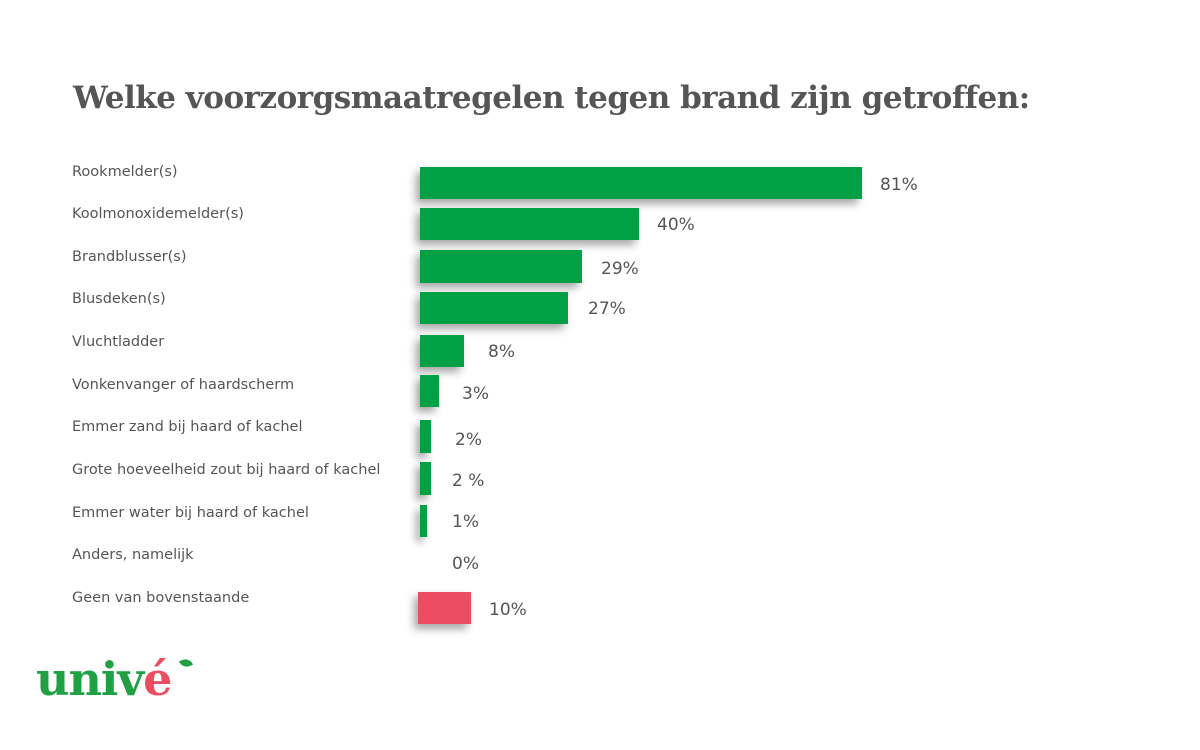 The height and width of the screenshot is (750, 1200). I want to click on bar-emmer-zand, so click(425, 436).